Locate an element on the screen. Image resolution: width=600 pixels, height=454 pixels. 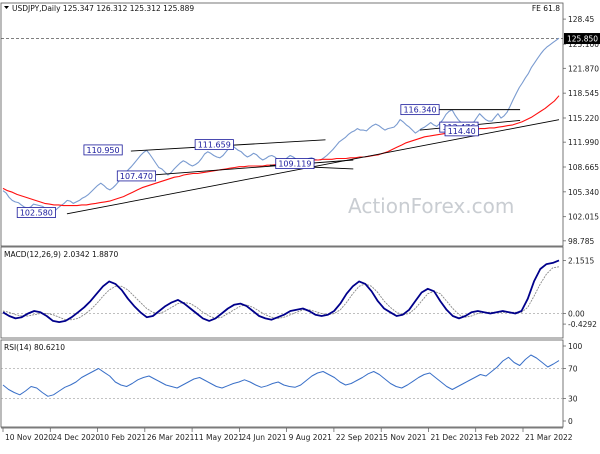
price-label-5: 116.340 is located at coordinates (419, 110).